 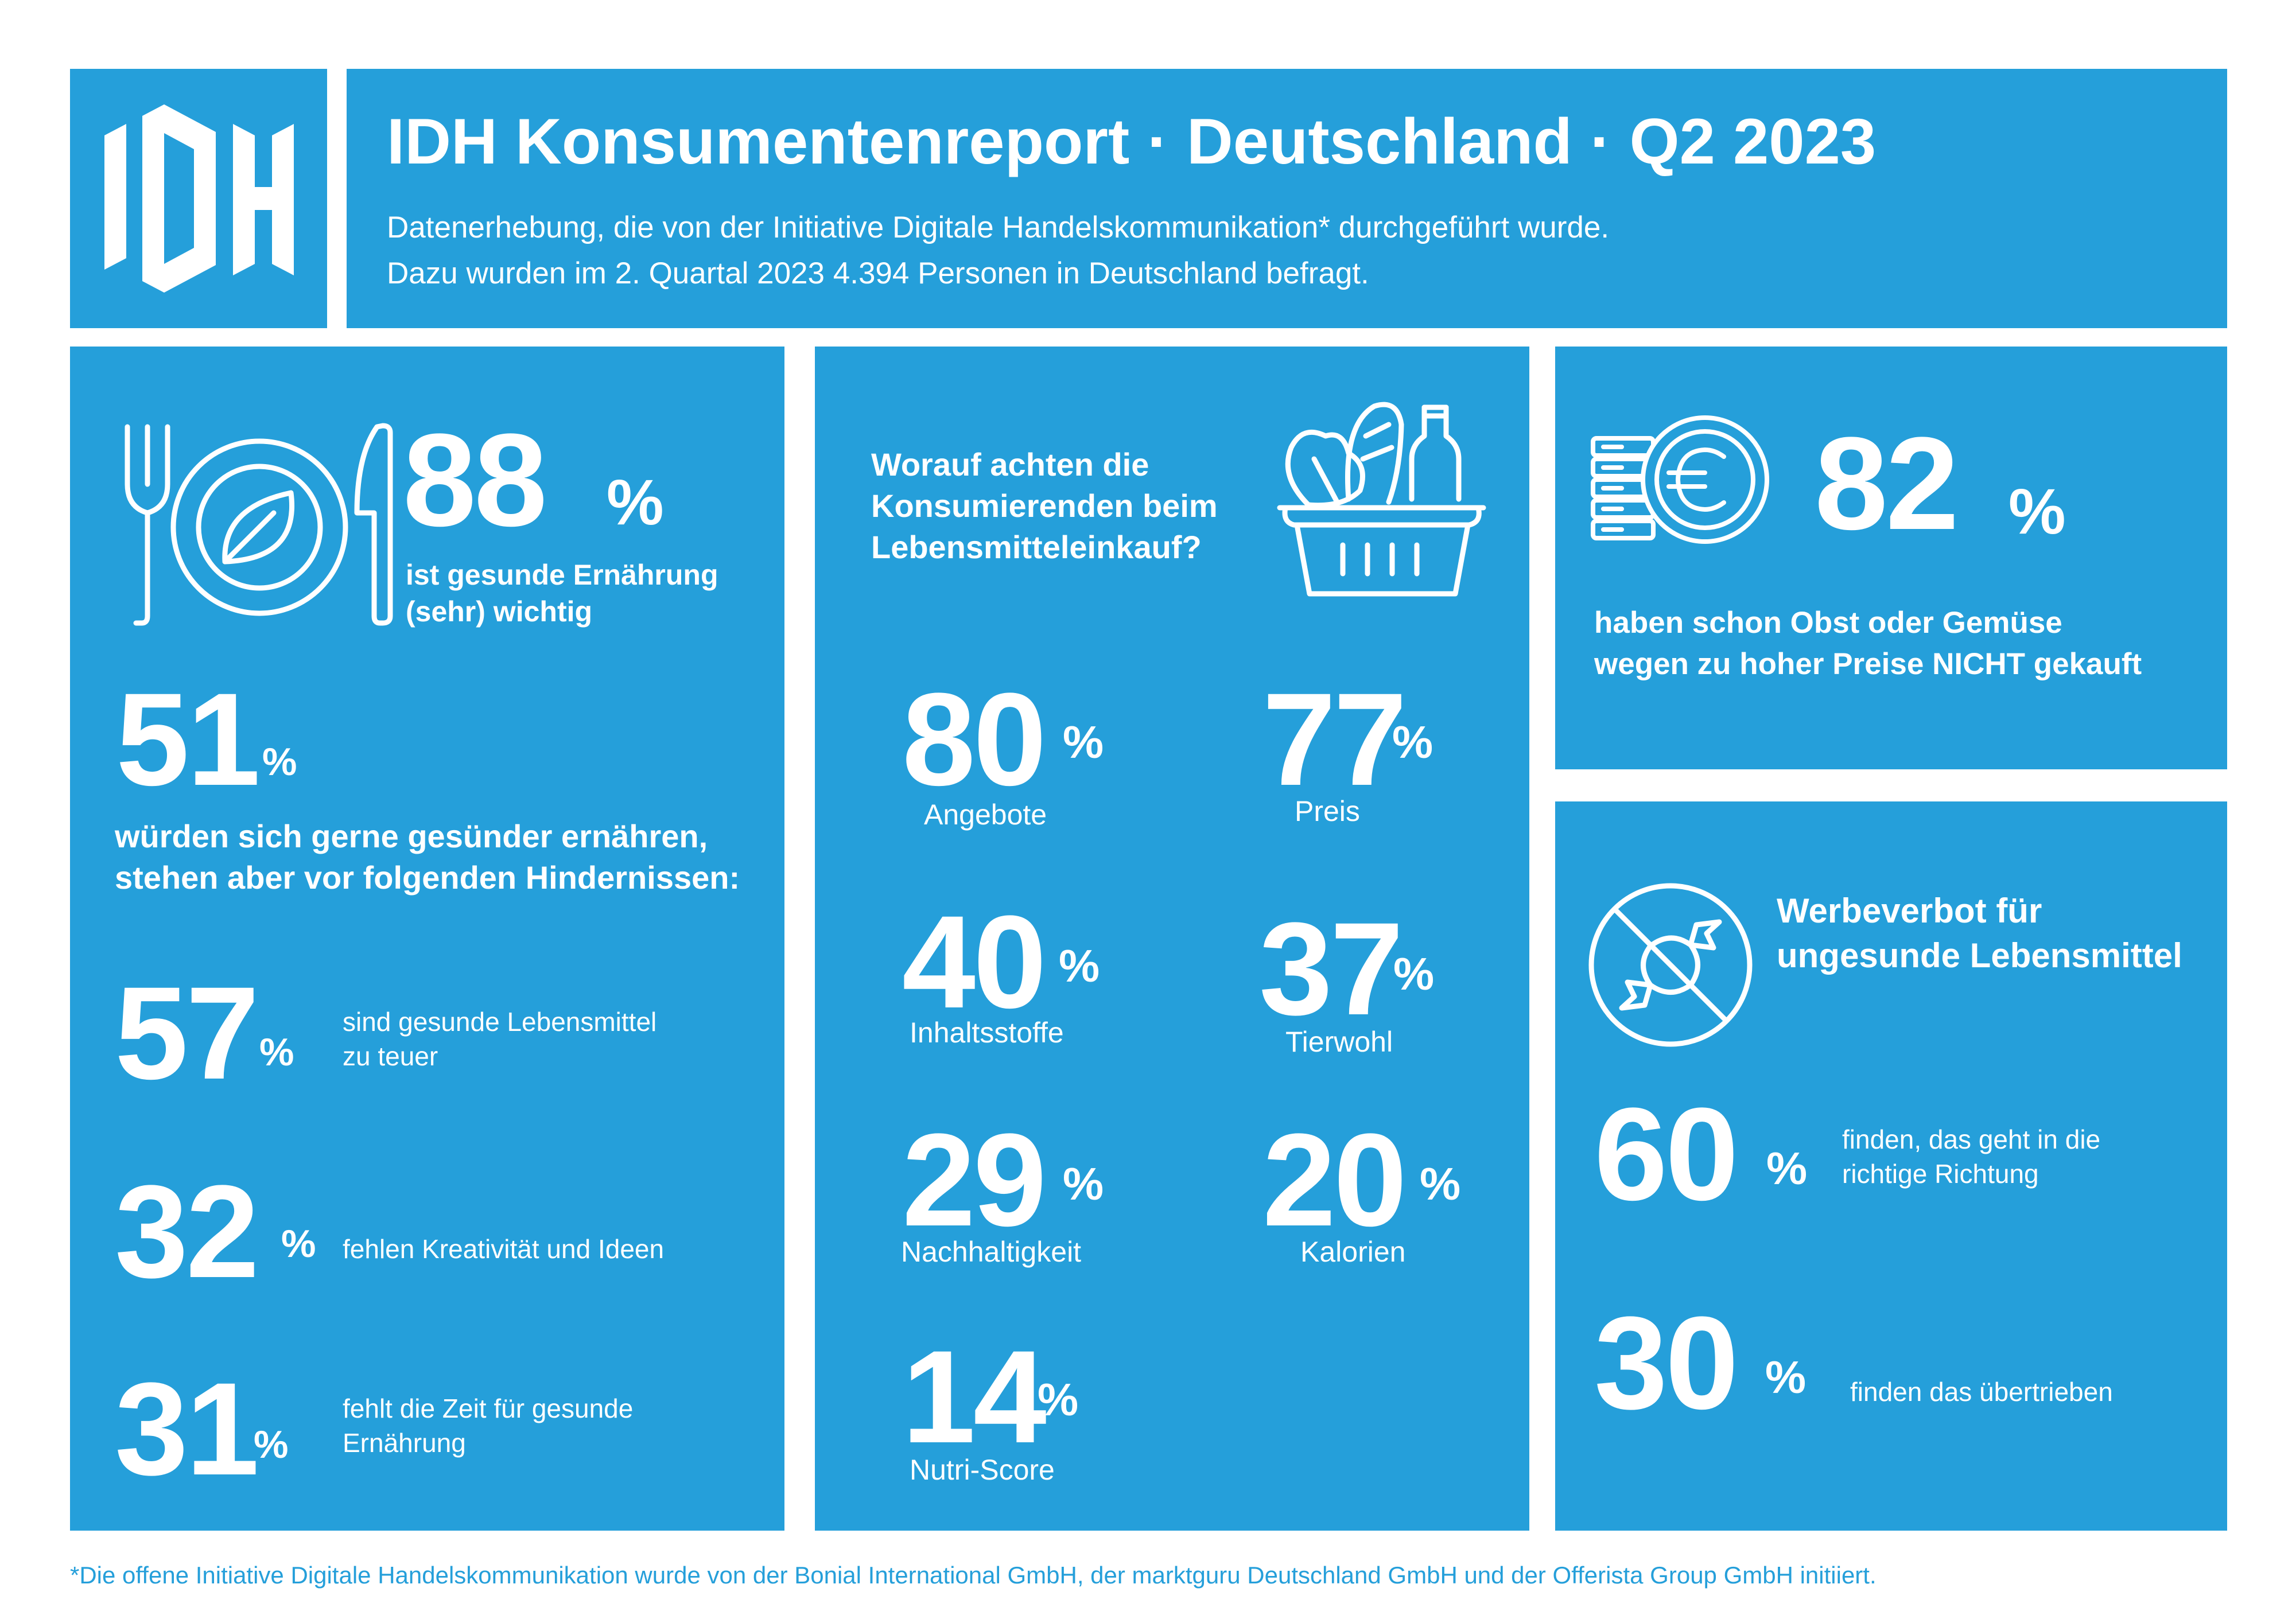 What do you see at coordinates (987, 1033) in the screenshot?
I see `criterion-40-label: Inhaltsstoffe` at bounding box center [987, 1033].